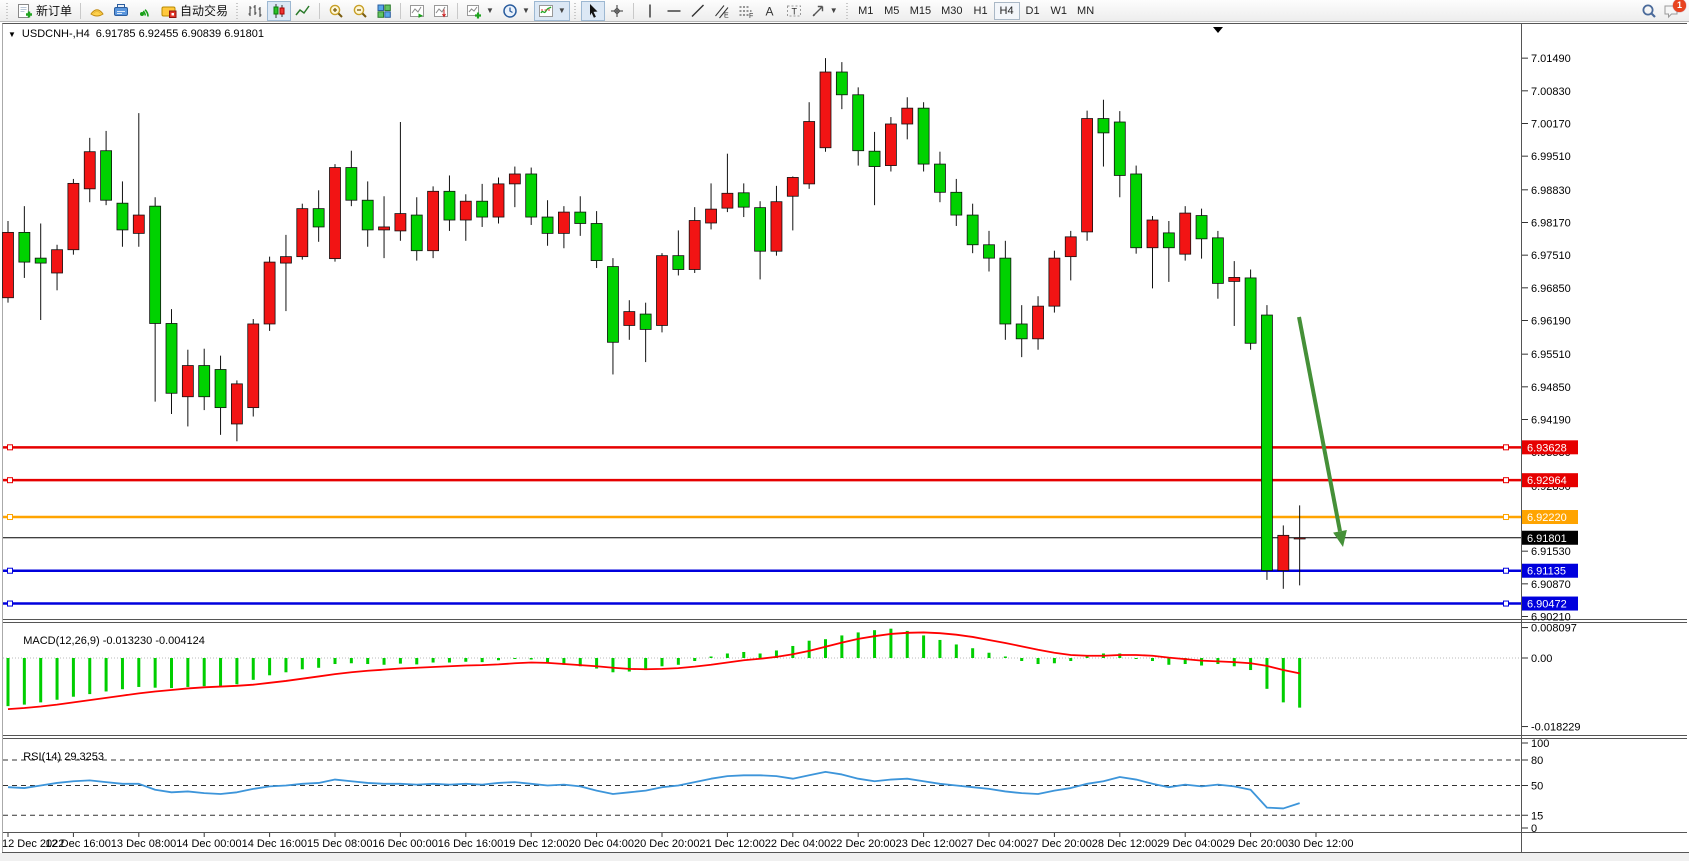 This screenshot has height=861, width=1689. Describe the element at coordinates (650, 11) in the screenshot. I see `vertical-line-tool` at that location.